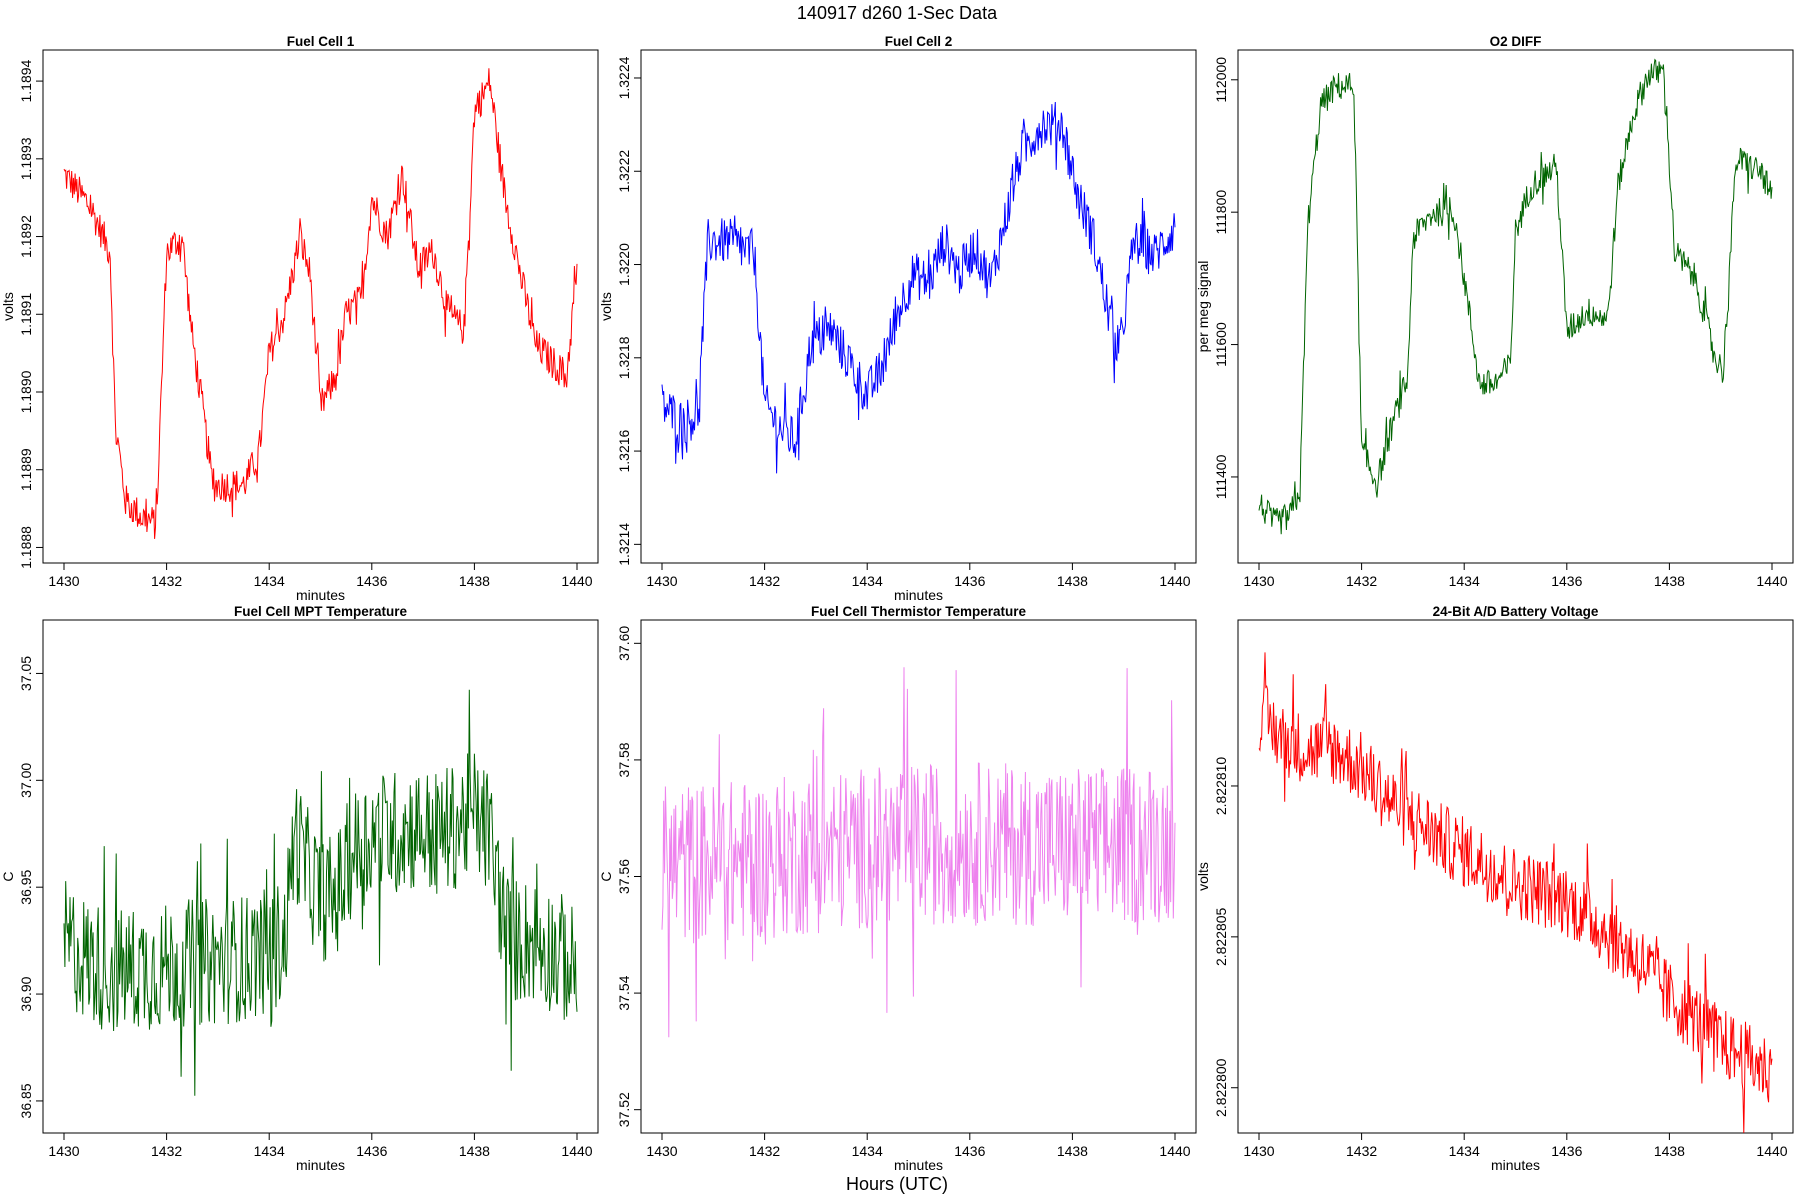 The image size is (1800, 1200). I want to click on y-tick-label: 37.54, so click(624, 992).